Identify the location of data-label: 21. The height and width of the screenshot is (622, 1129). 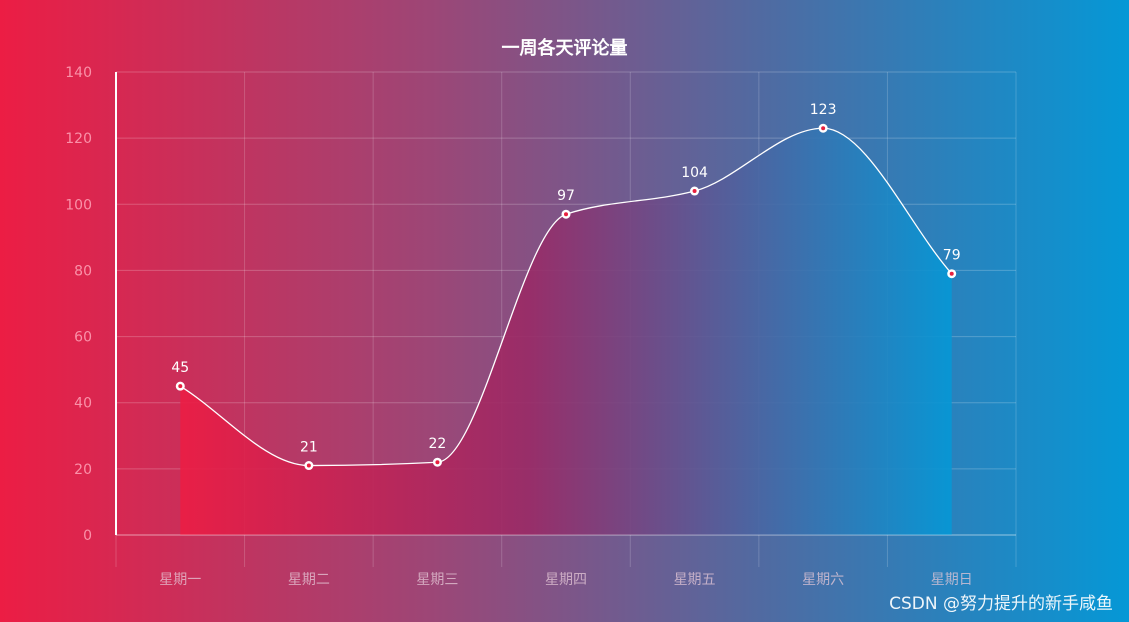
(309, 448).